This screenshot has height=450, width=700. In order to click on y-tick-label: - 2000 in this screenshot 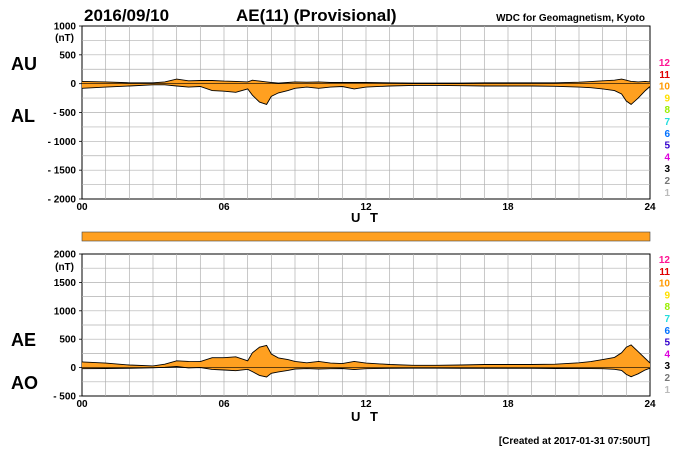, I will do `click(62, 200)`.